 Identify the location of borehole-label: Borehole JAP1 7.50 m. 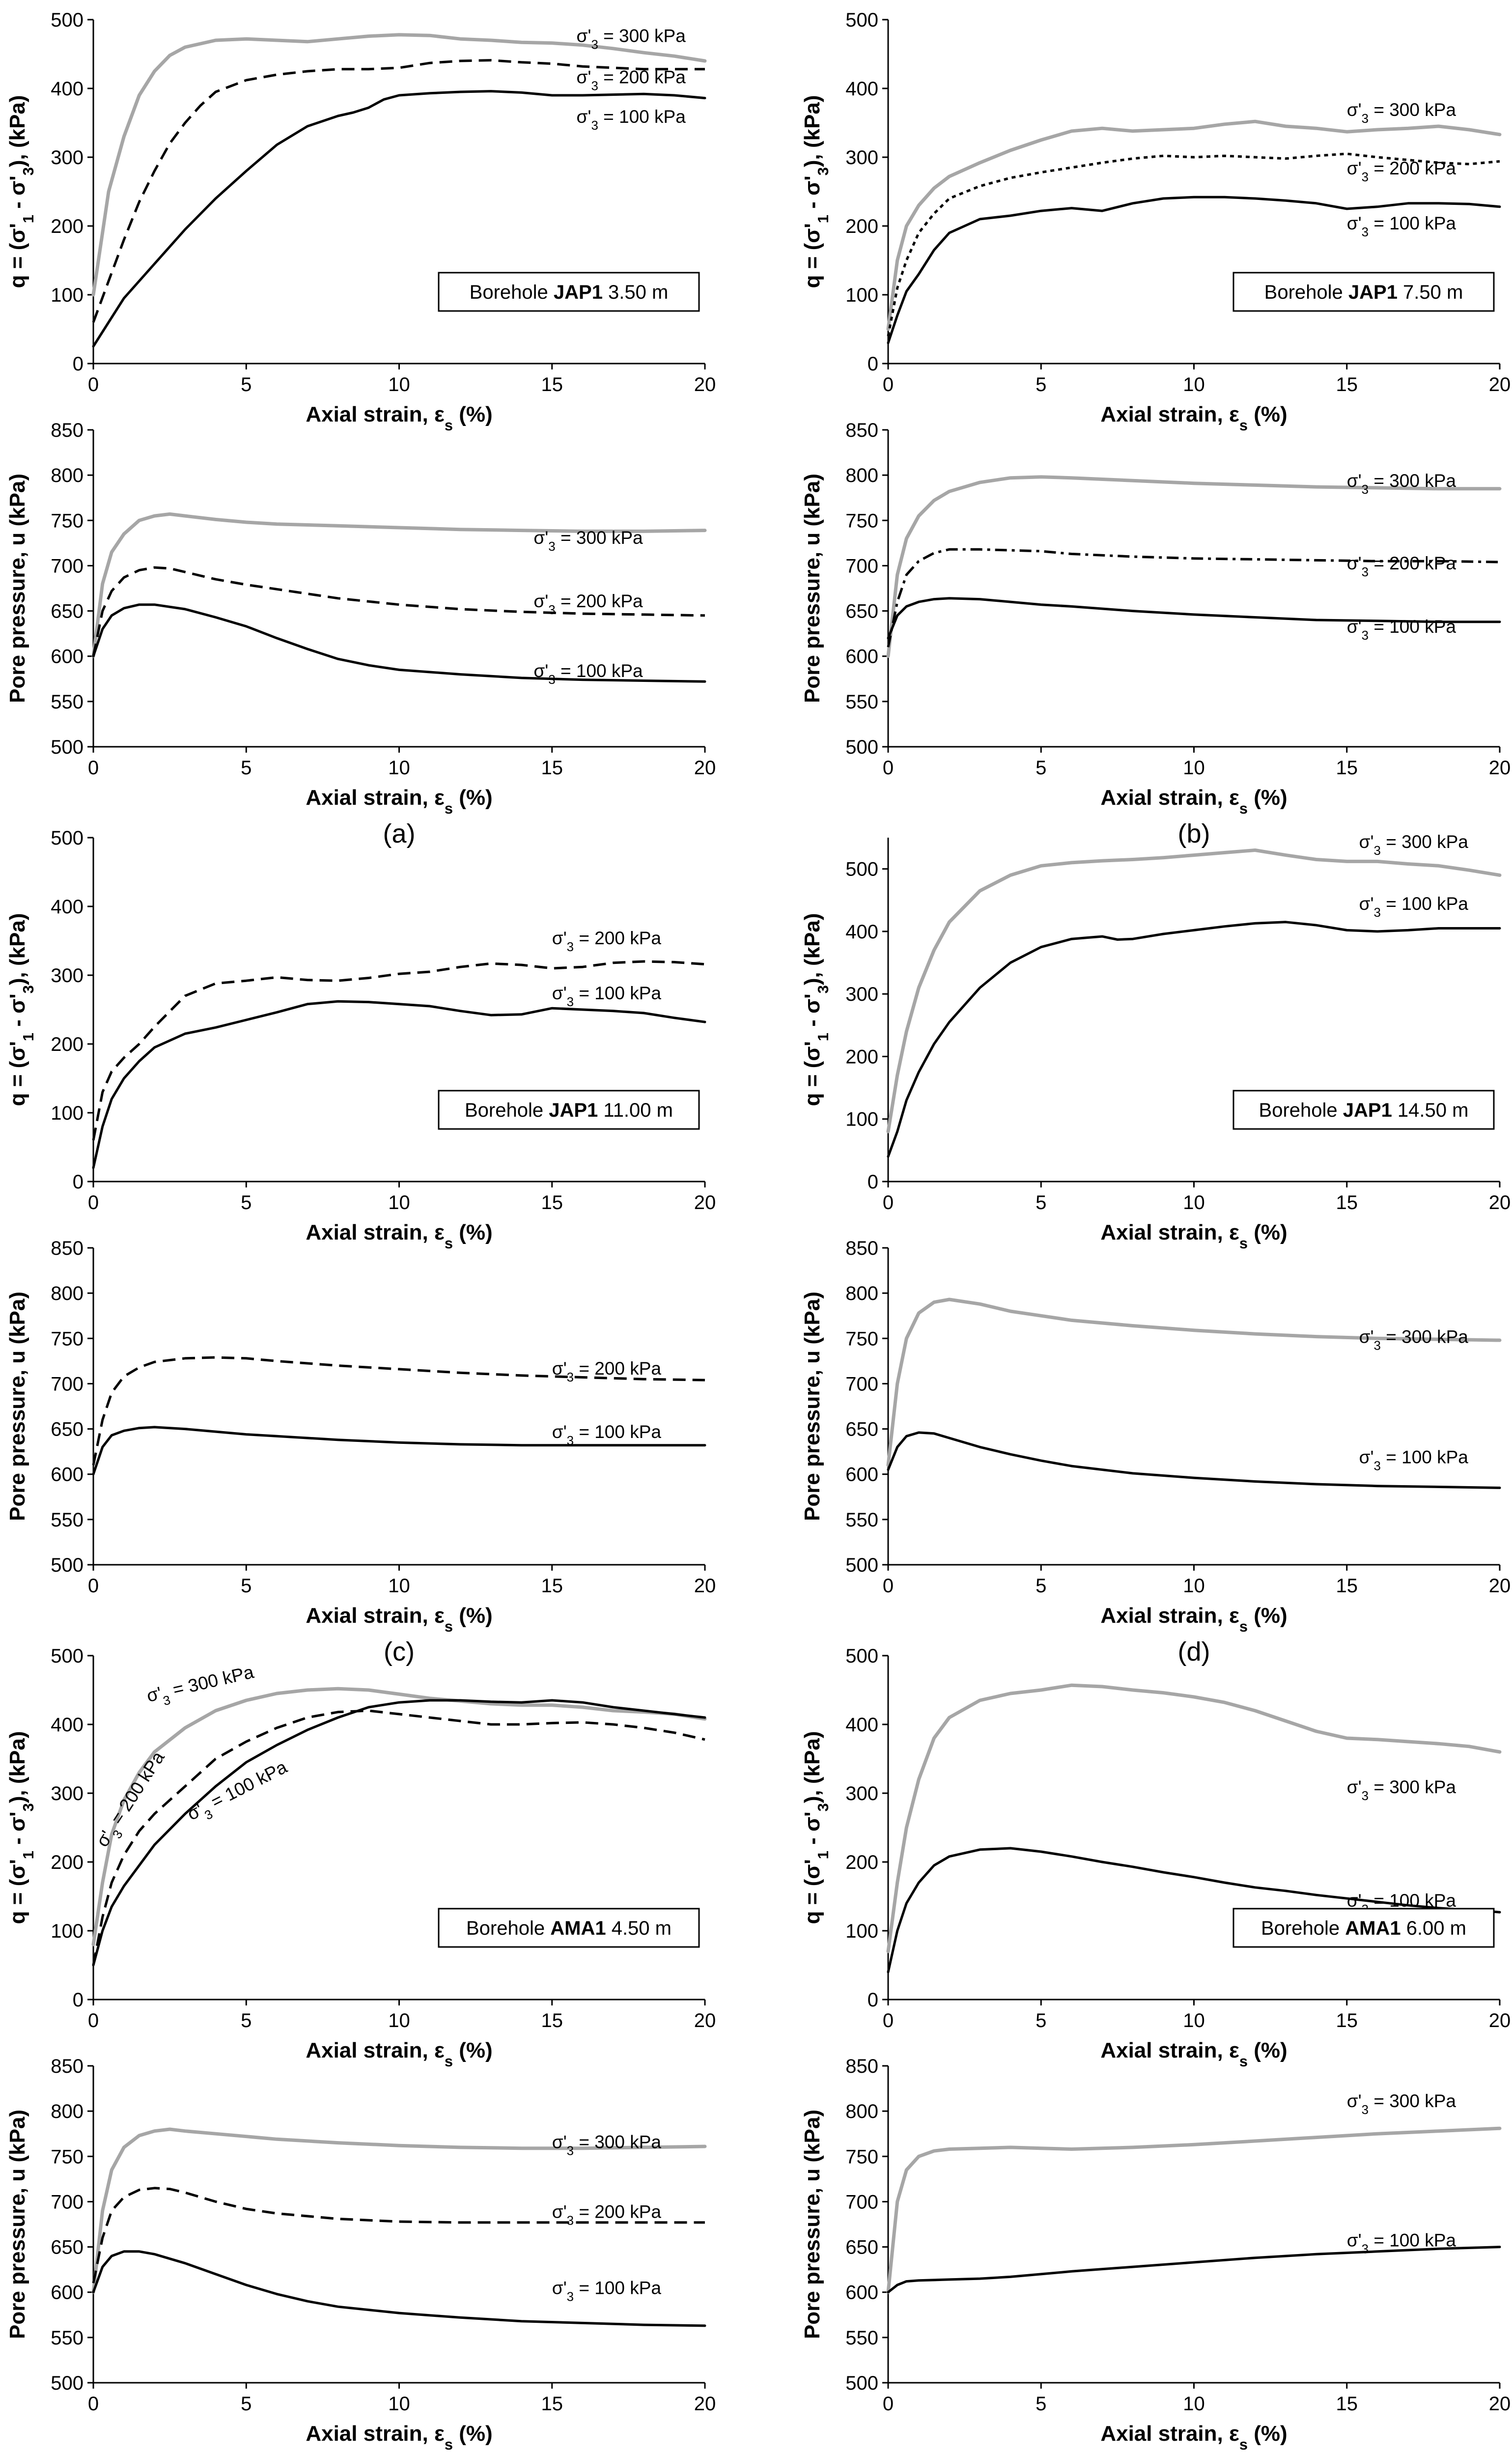
(1363, 292).